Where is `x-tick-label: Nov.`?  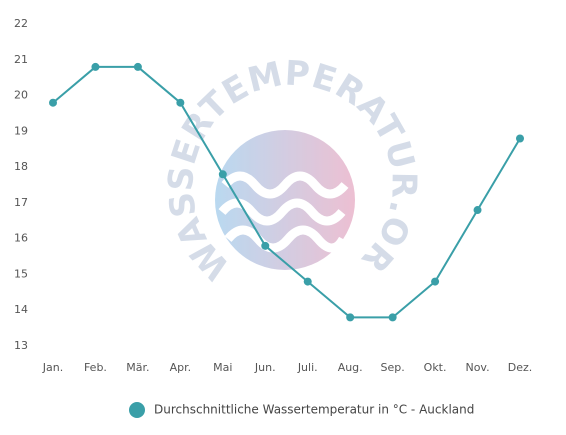
x-tick-label: Nov. is located at coordinates (477, 367).